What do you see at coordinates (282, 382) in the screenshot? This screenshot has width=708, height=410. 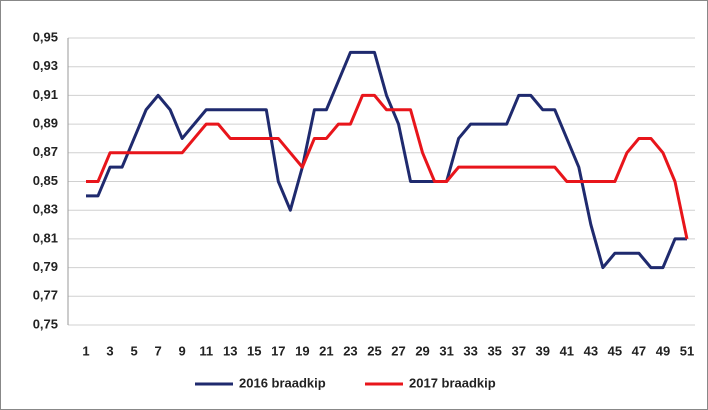 I see `legend-label: 2016 braadkip` at bounding box center [282, 382].